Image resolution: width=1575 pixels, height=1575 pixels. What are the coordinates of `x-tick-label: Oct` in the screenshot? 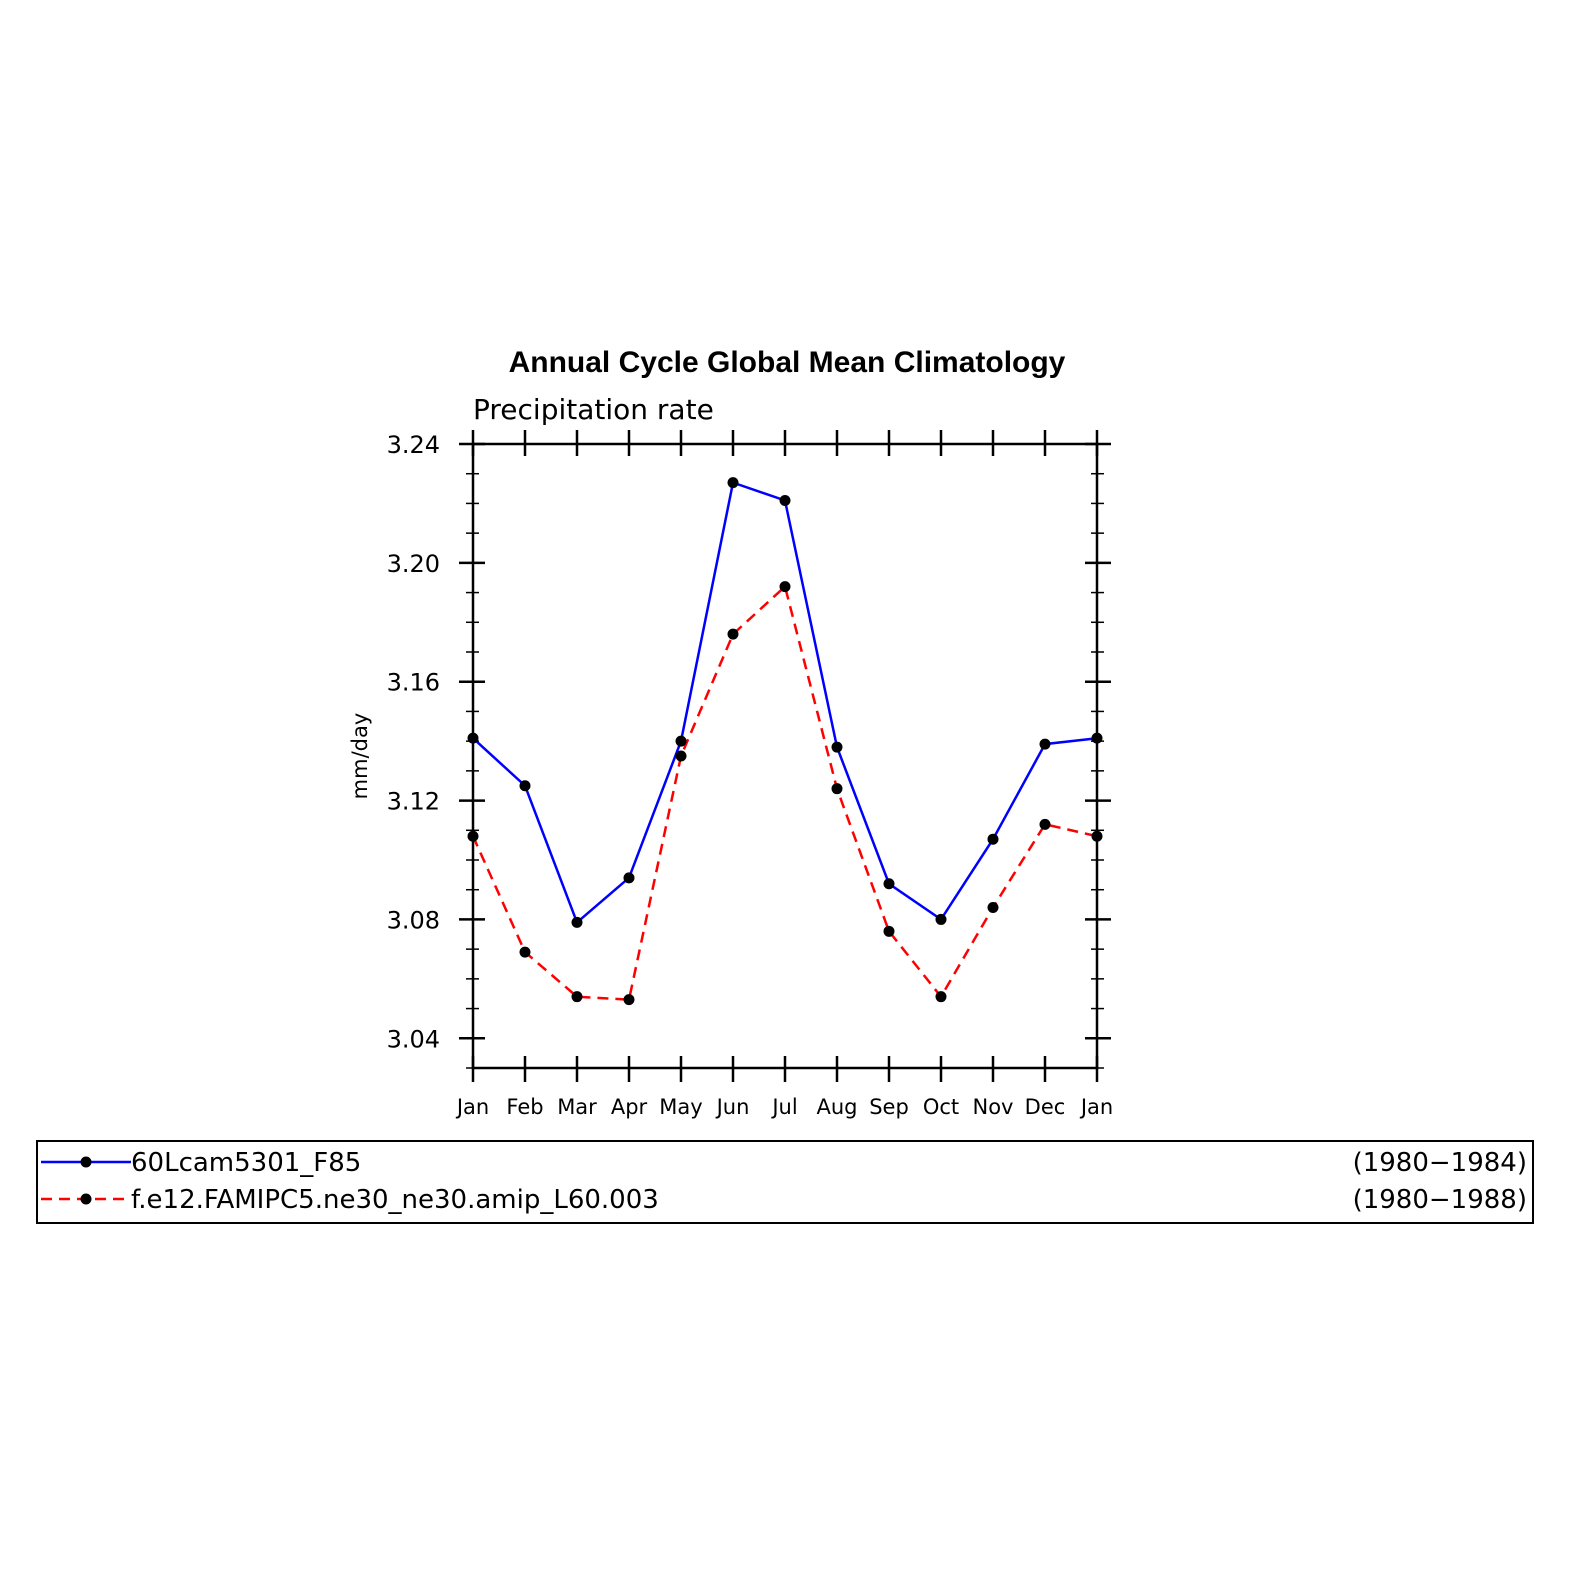 It's located at (941, 1107).